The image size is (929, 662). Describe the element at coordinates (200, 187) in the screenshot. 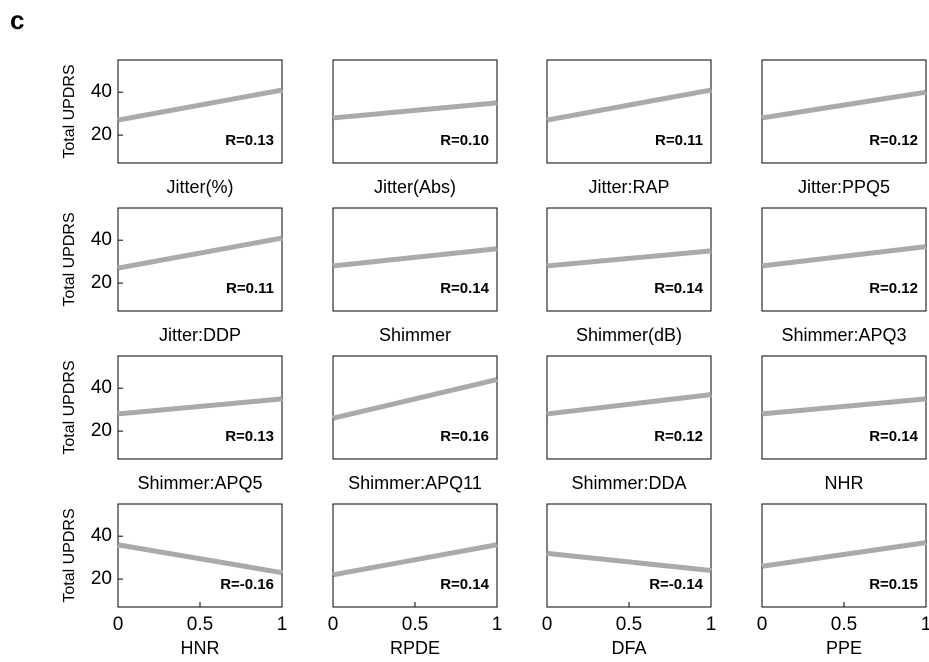

I see `x-axis-label: Jitter(%)` at that location.